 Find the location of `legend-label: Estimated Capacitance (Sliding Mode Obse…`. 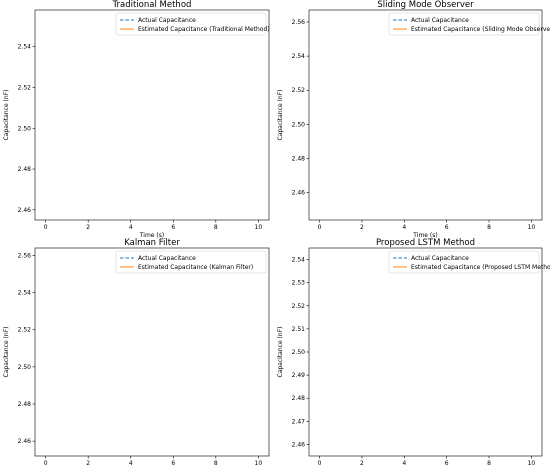

legend-label: Estimated Capacitance (Sliding Mode Obse… is located at coordinates (480, 29).